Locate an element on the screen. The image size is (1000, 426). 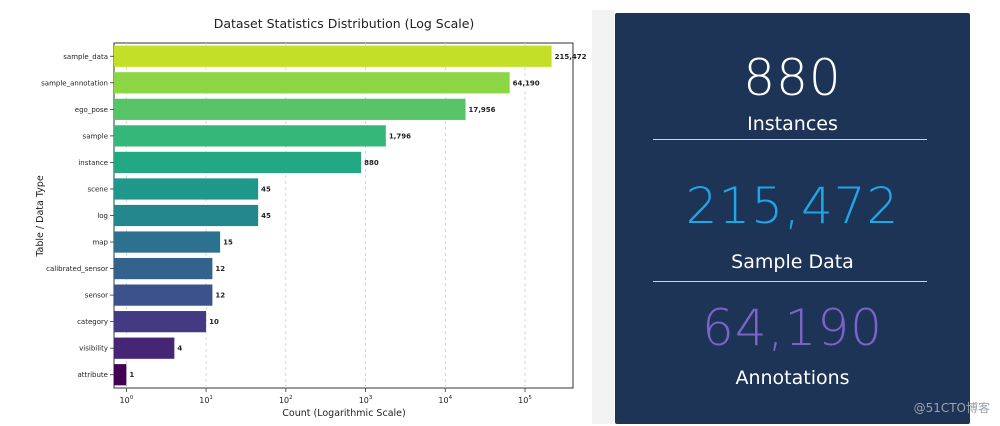
stat-sample-data-value: 215,472 is located at coordinates (792, 206).